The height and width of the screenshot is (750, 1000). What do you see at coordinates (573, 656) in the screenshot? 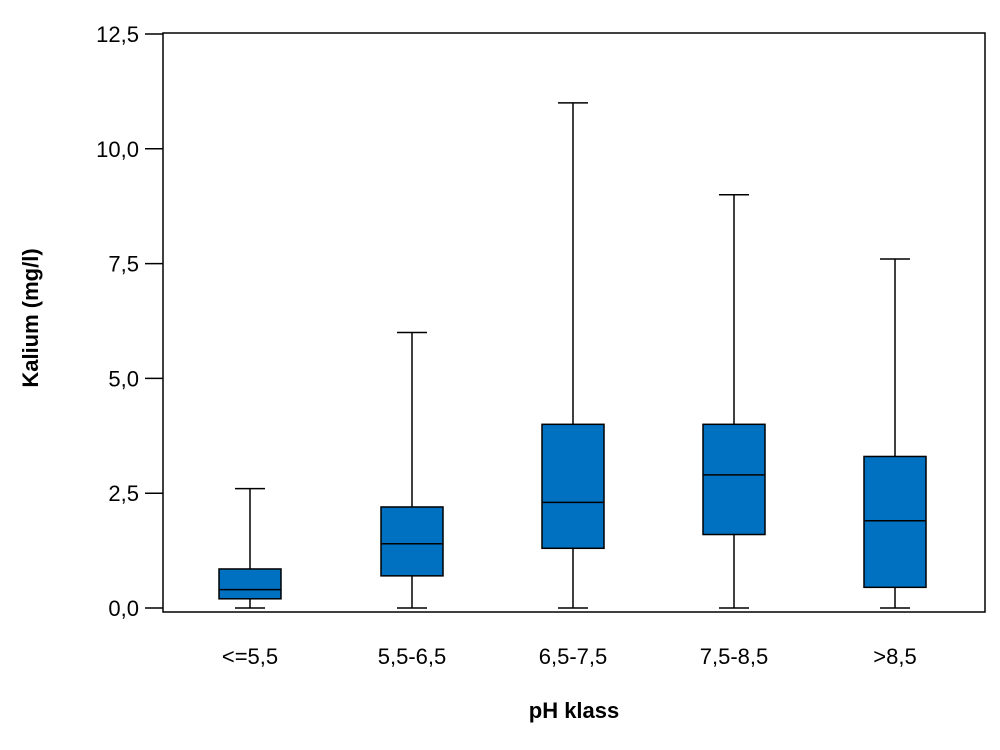
I see `x-tick-label: 6,5-7,5` at bounding box center [573, 656].